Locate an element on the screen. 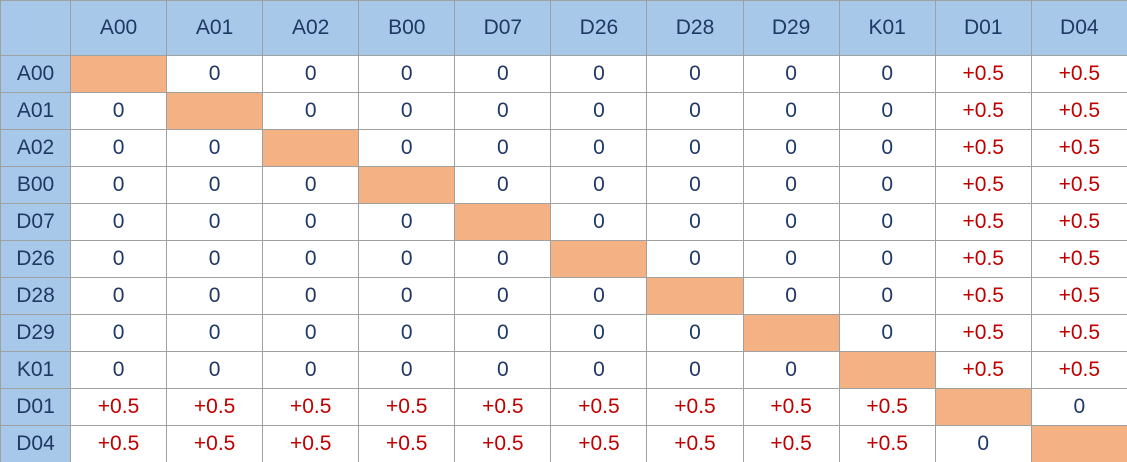 The width and height of the screenshot is (1127, 462). row-header: D01 is located at coordinates (35, 407).